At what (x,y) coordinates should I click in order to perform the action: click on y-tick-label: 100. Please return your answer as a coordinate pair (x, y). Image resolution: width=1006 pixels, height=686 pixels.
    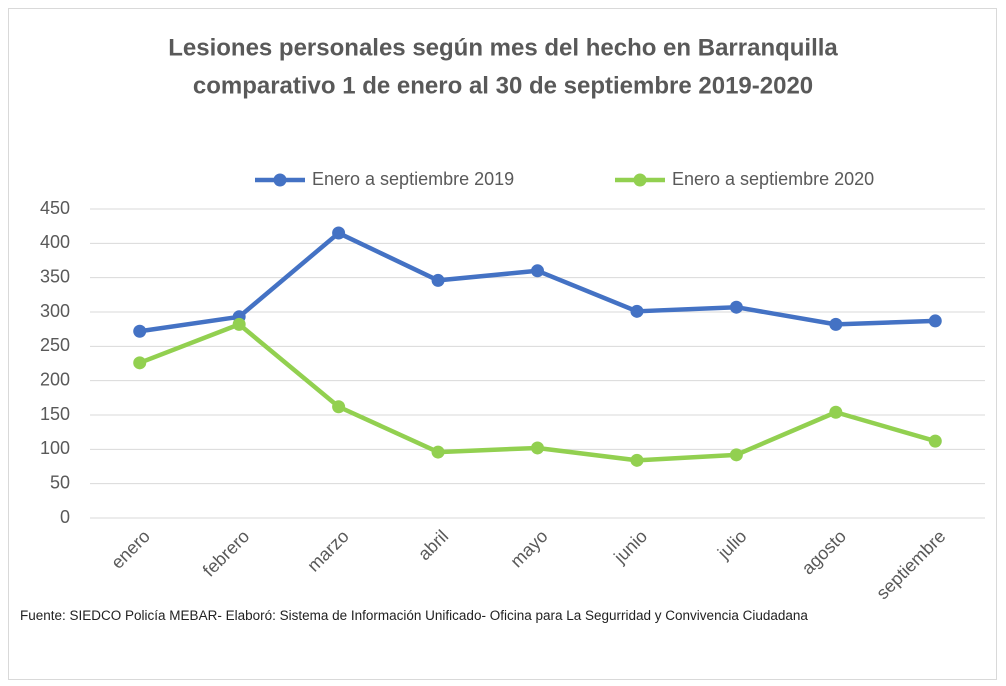
    Looking at the image, I should click on (55, 448).